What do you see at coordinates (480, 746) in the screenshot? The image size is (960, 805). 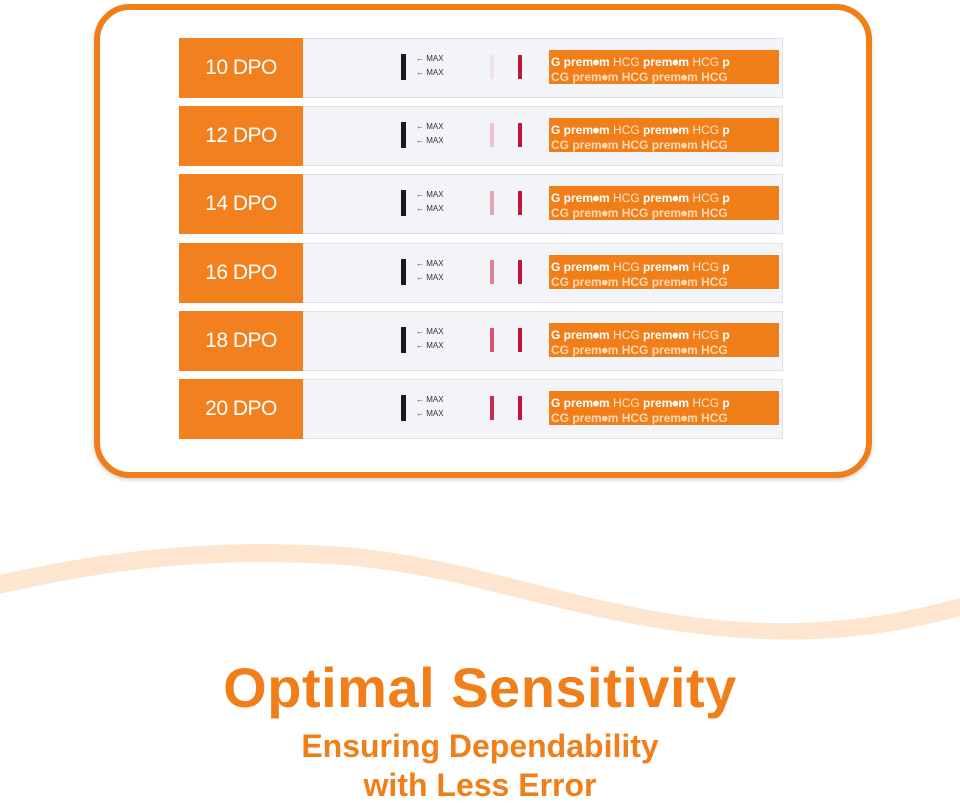 I see `subheadline-line-1: Ensuring Dependability` at bounding box center [480, 746].